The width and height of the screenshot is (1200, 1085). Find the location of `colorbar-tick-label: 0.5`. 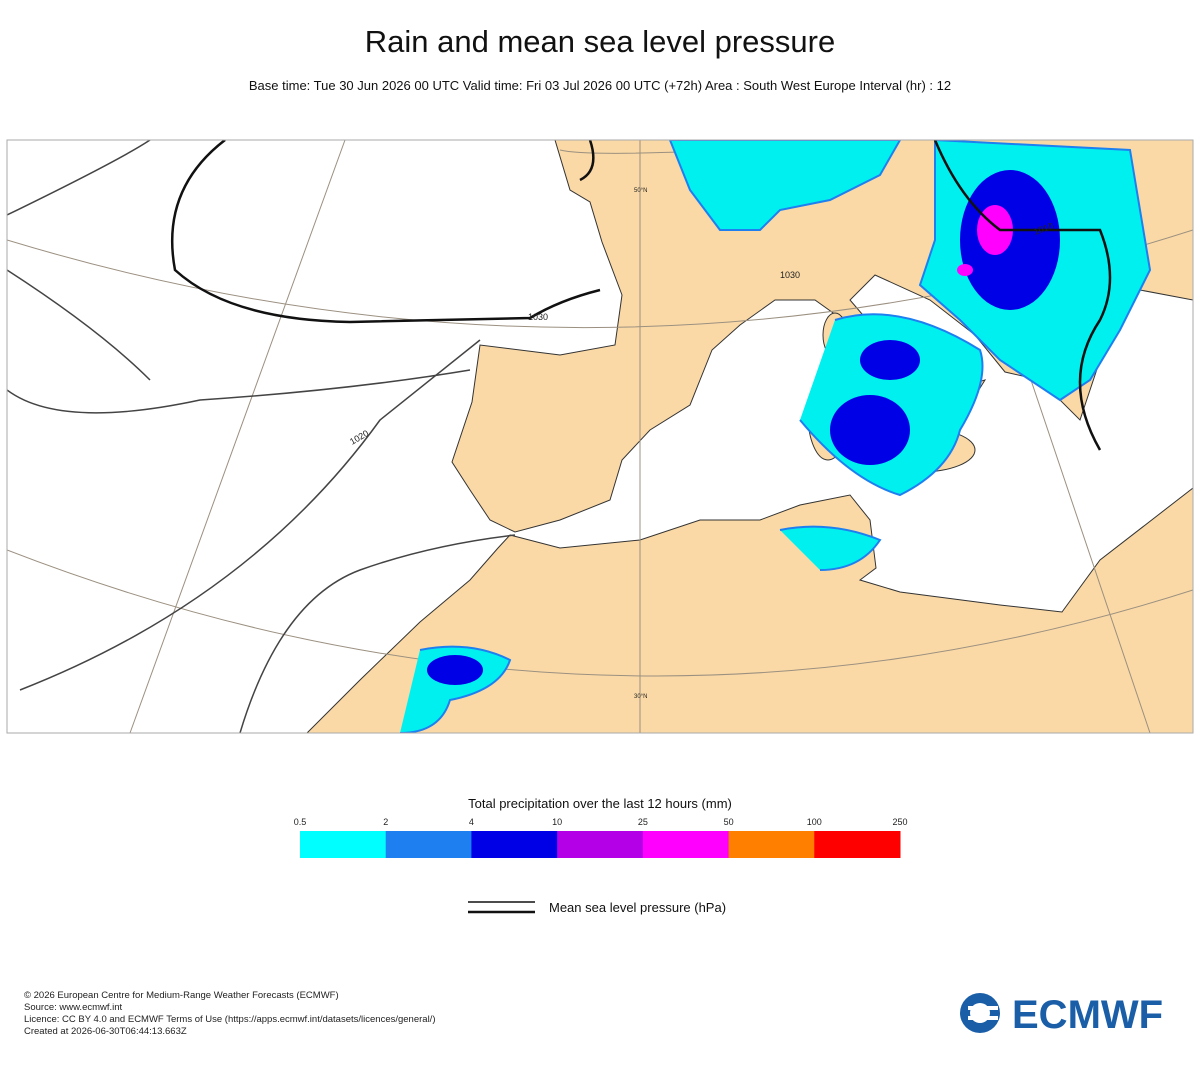

colorbar-tick-label: 0.5 is located at coordinates (300, 822).